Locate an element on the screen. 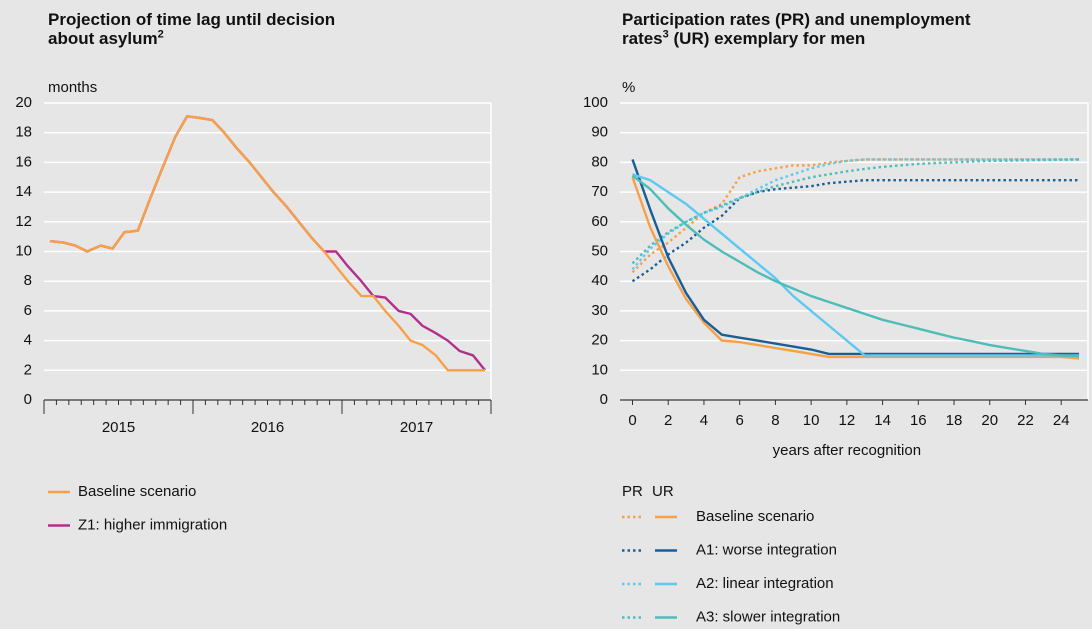 This screenshot has width=1092, height=629. x-tick-label: 4 is located at coordinates (704, 420).